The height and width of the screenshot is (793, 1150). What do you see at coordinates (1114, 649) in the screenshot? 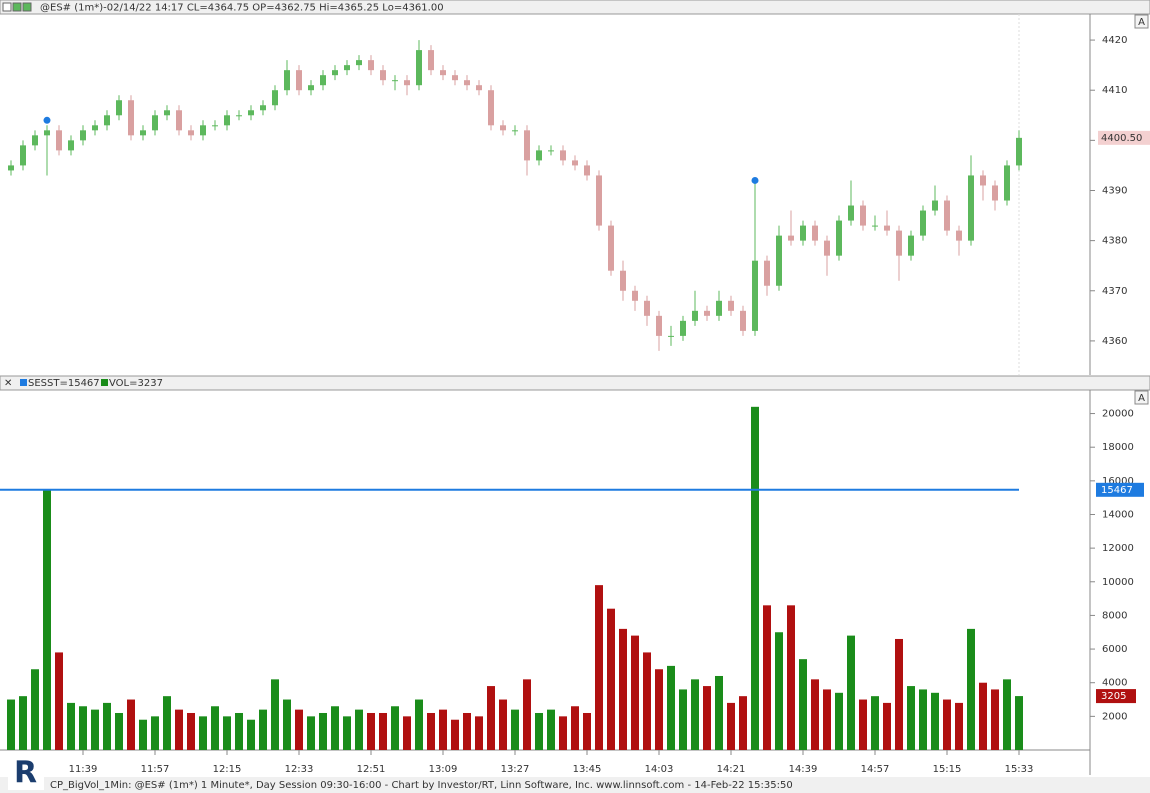
I see `y-tick-label: 6000` at bounding box center [1114, 649].